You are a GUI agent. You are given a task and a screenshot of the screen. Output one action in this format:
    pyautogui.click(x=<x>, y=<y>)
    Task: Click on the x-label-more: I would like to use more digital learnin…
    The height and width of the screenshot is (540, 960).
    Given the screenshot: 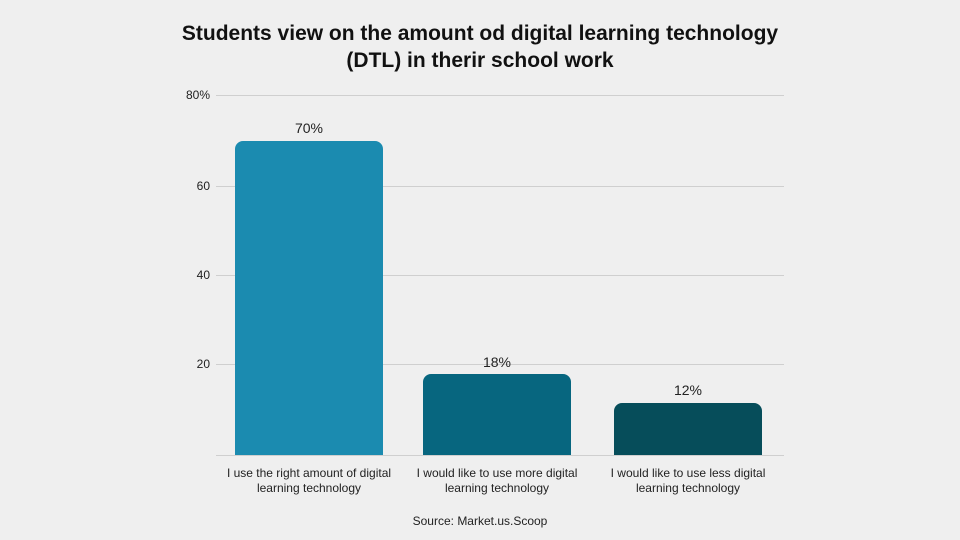 What is the action you would take?
    pyautogui.click(x=497, y=481)
    